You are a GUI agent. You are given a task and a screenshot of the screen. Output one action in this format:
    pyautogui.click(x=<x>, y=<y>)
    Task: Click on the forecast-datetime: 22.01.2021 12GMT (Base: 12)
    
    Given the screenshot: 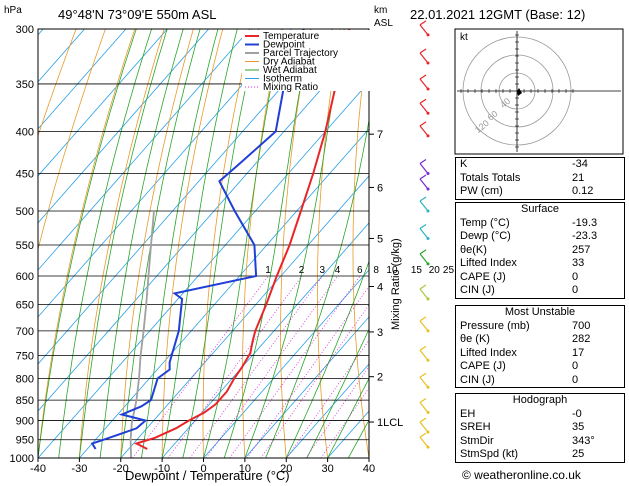 What is the action you would take?
    pyautogui.click(x=497, y=14)
    